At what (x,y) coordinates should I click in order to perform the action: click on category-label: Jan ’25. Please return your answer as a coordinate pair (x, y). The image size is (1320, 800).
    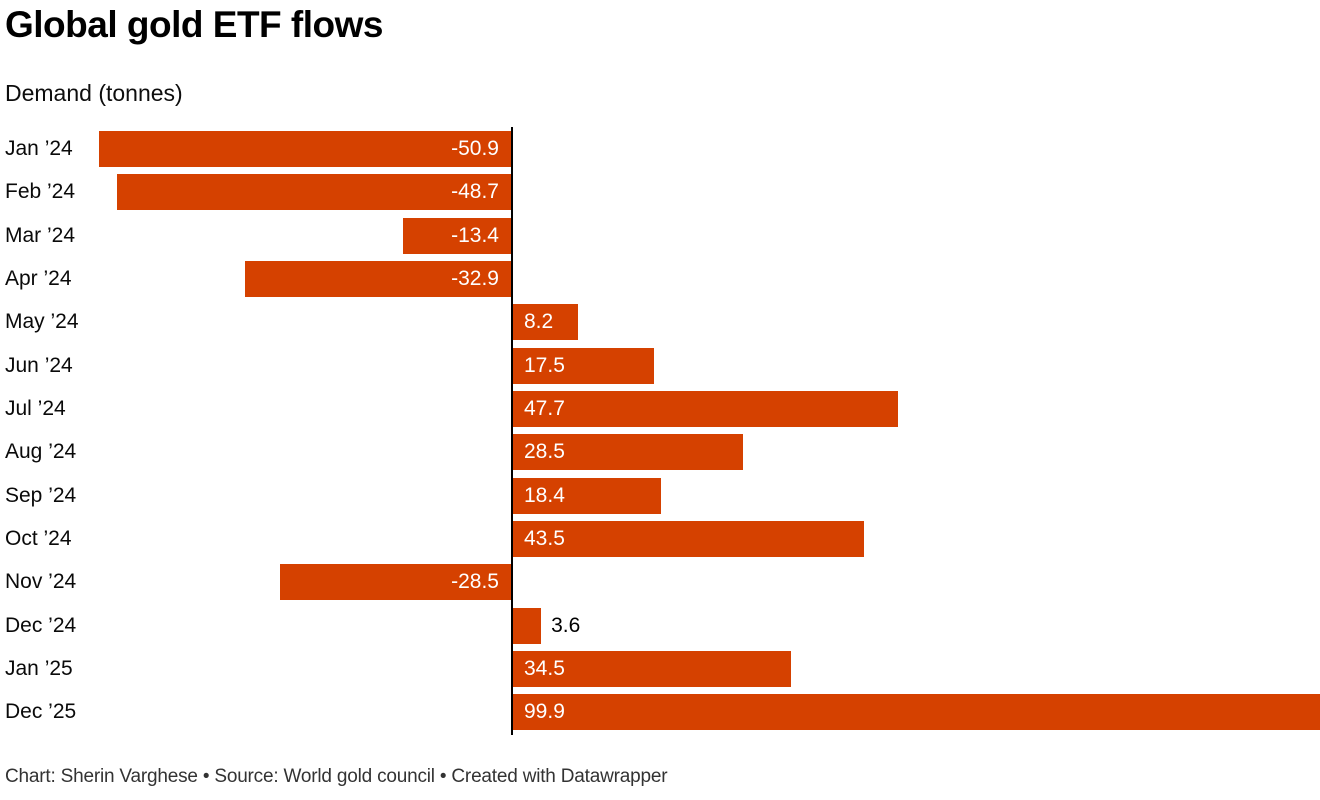
    Looking at the image, I should click on (39, 668).